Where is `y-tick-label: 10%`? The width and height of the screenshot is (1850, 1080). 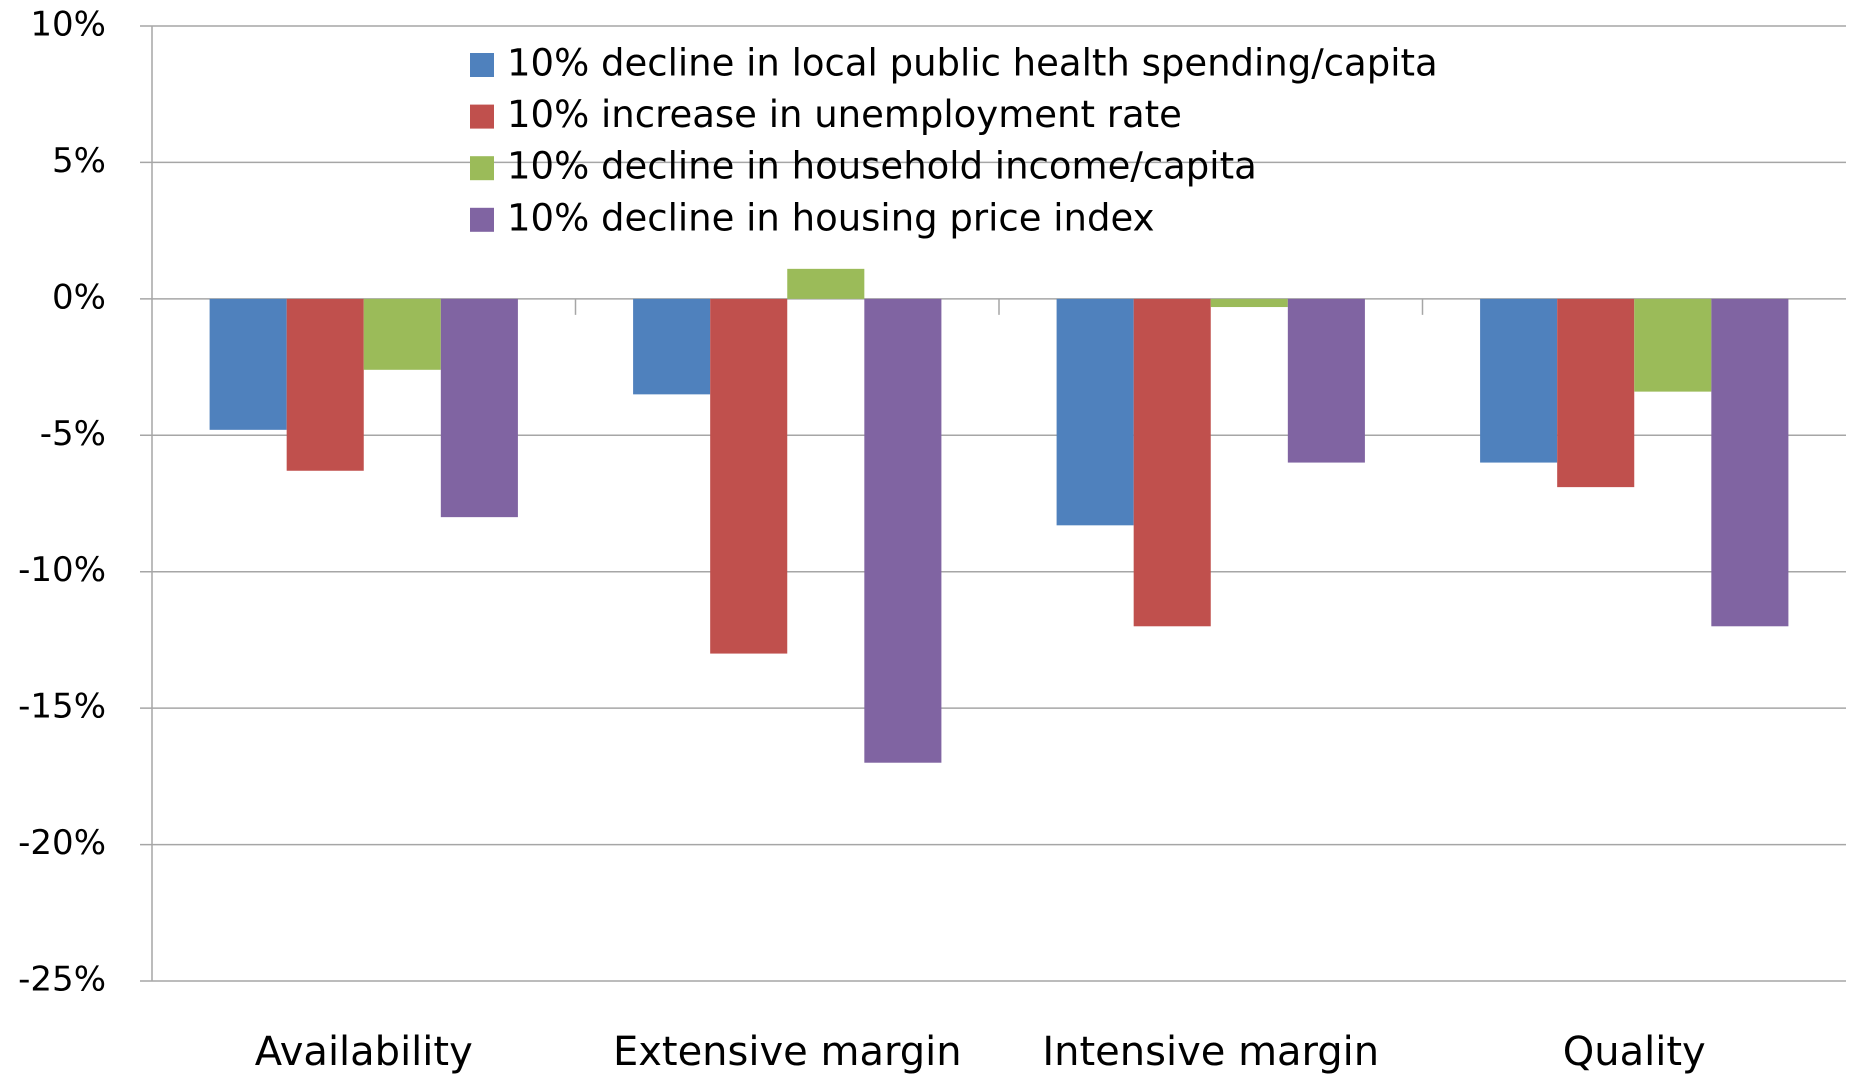 y-tick-label: 10% is located at coordinates (68, 25).